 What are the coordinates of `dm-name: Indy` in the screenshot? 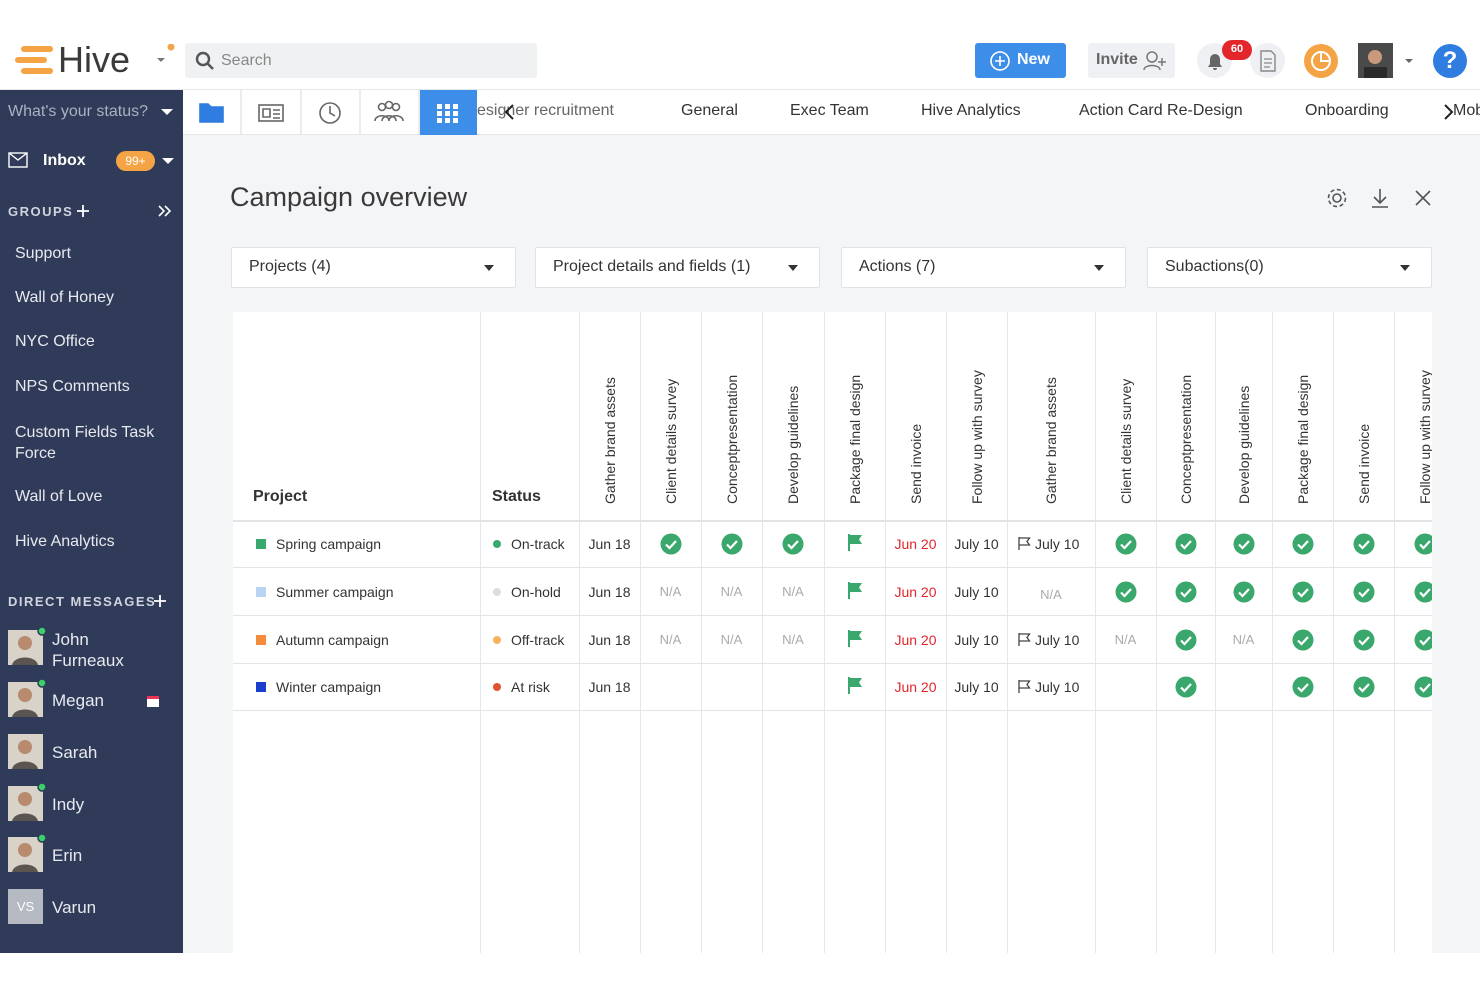 It's located at (68, 804).